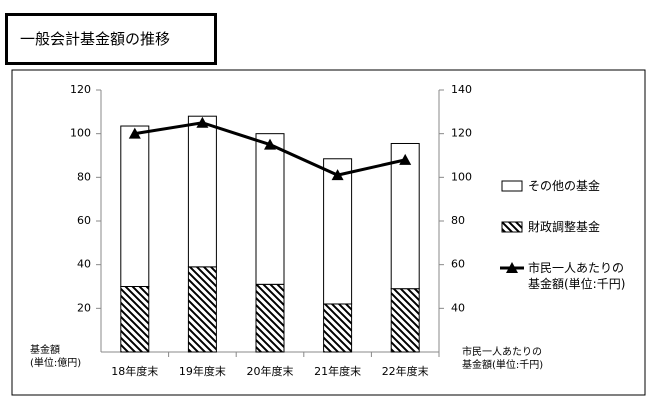  I want to click on x-tick-label: 22年度末, so click(405, 371).